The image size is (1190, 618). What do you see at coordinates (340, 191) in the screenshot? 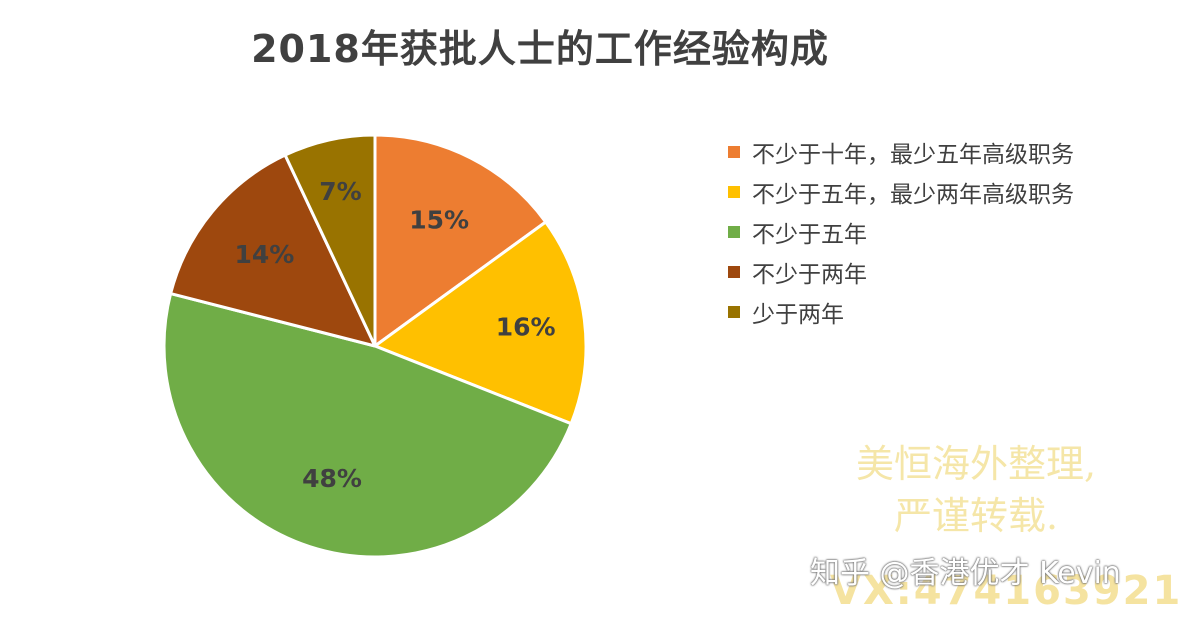
I see `pie-data-label: 7%` at bounding box center [340, 191].